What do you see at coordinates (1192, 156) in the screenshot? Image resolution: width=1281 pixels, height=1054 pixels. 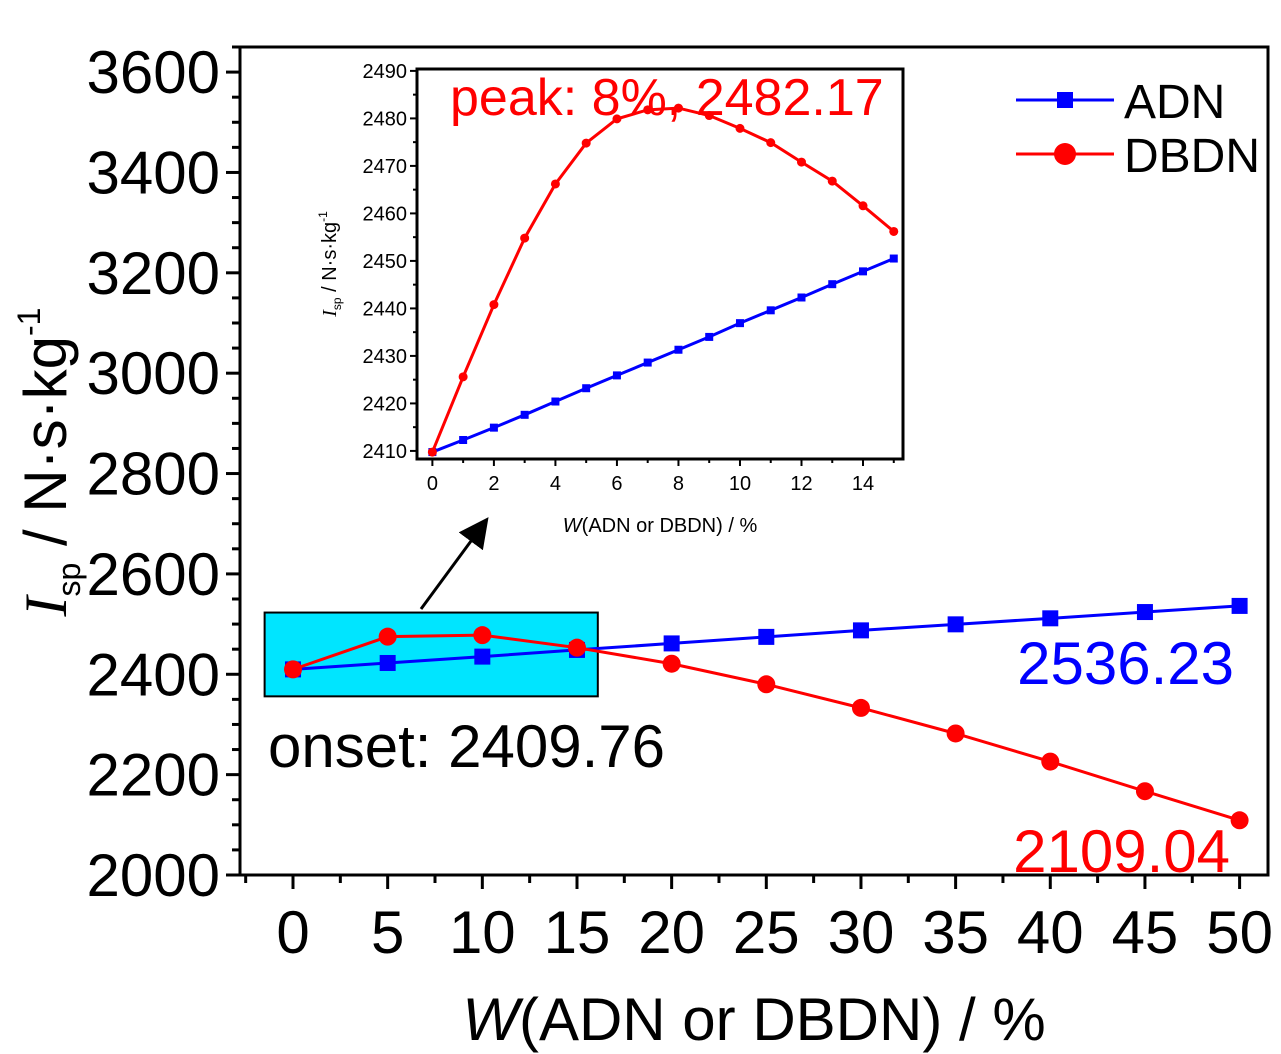 I see `legend-label-dbdn: DBDN` at bounding box center [1192, 156].